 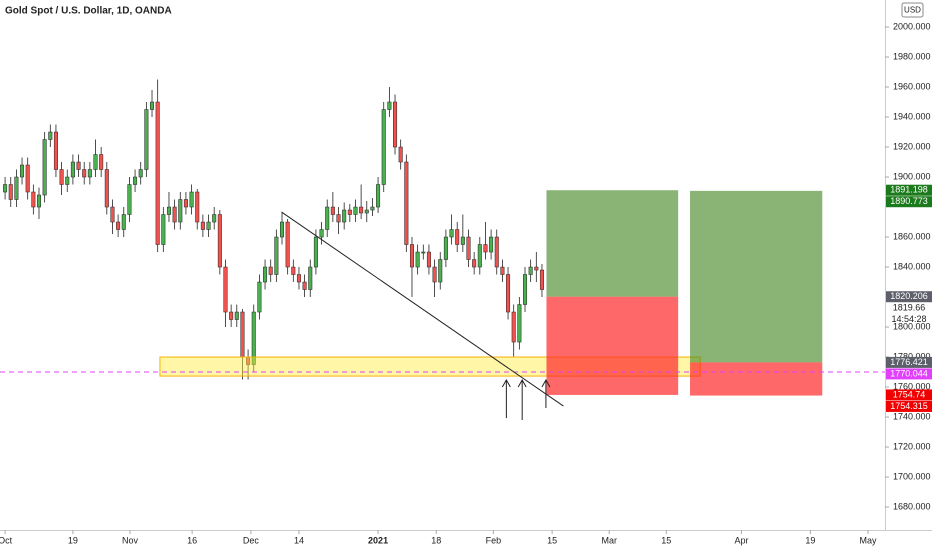 What do you see at coordinates (912, 386) in the screenshot?
I see `y-tick-label: 1760.000` at bounding box center [912, 386].